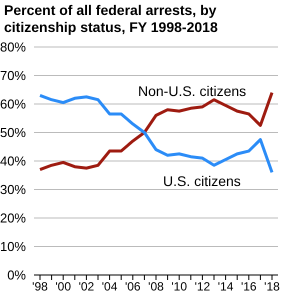 Image resolution: width=288 pixels, height=295 pixels. Describe the element at coordinates (226, 287) in the screenshot. I see `x-tick-label: '14` at that location.